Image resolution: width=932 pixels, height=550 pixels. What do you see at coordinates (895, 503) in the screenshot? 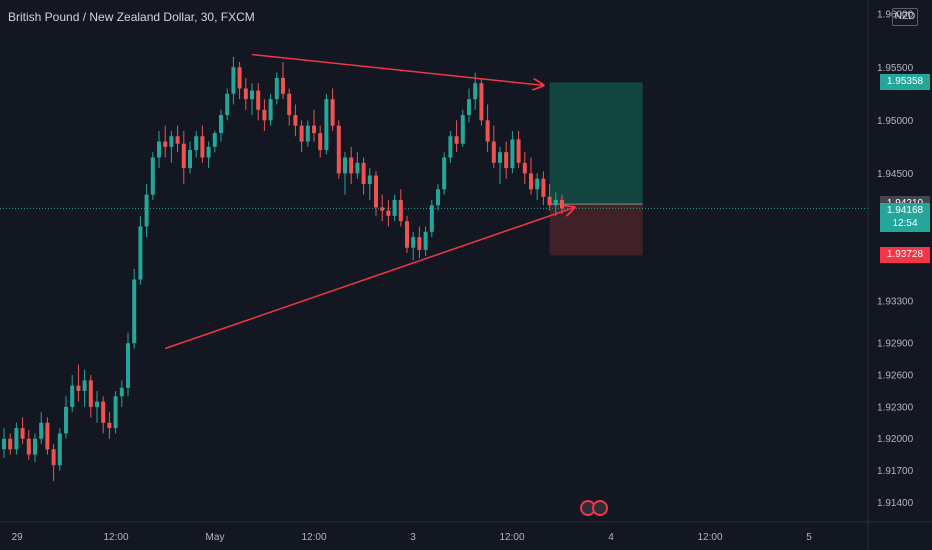
I see `price-tick-label: 1.91400` at bounding box center [895, 503].